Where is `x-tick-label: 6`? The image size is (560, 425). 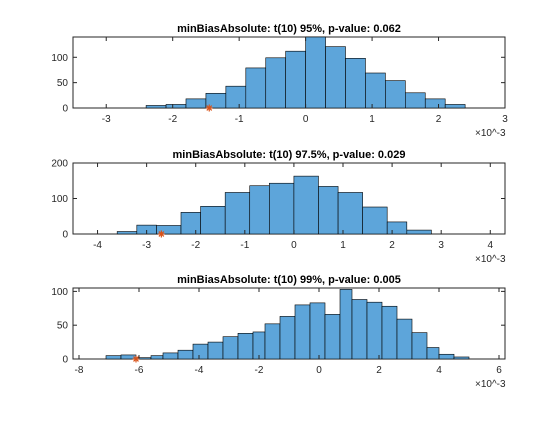
x-tick-label: 6 is located at coordinates (499, 370).